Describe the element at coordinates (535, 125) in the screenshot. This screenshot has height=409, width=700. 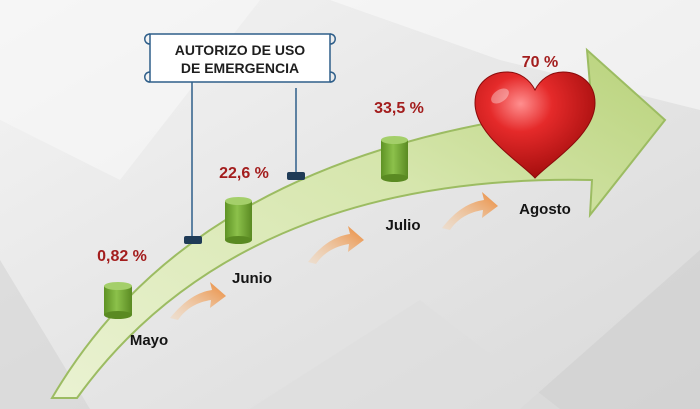
I see `heart-icon` at that location.